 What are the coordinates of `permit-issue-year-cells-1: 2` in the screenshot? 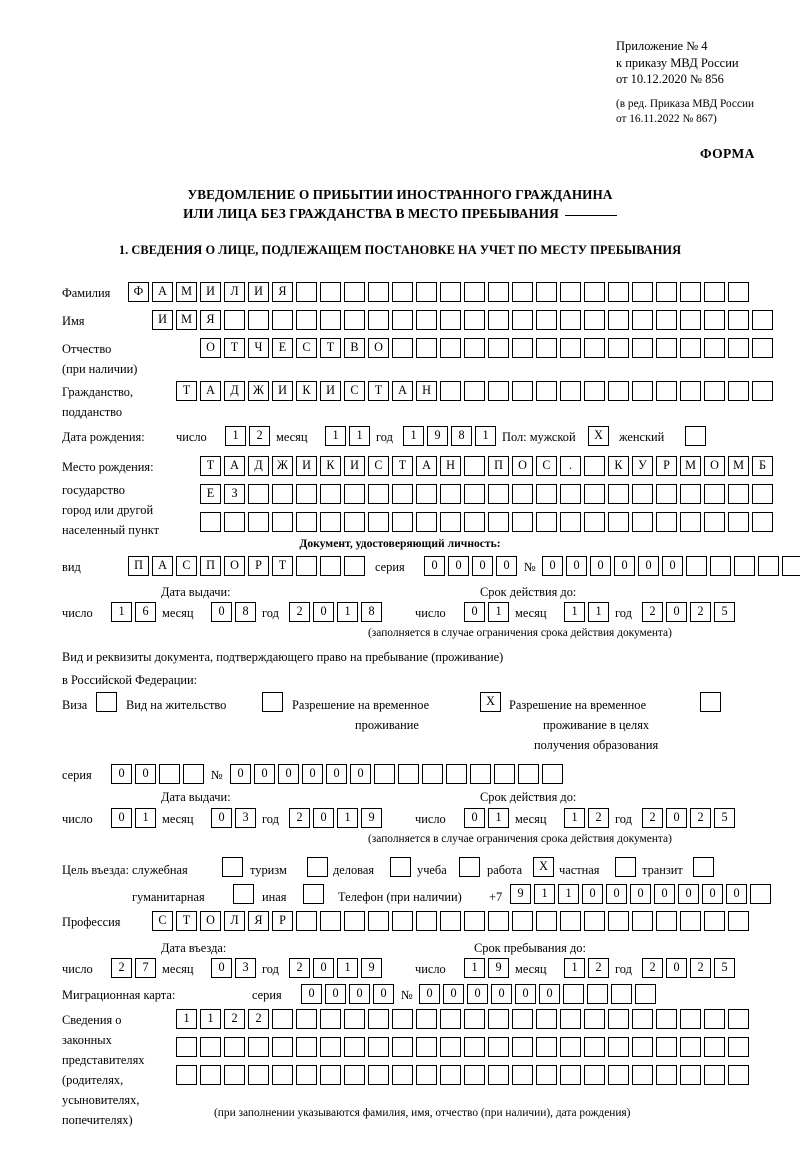 It's located at (299, 818).